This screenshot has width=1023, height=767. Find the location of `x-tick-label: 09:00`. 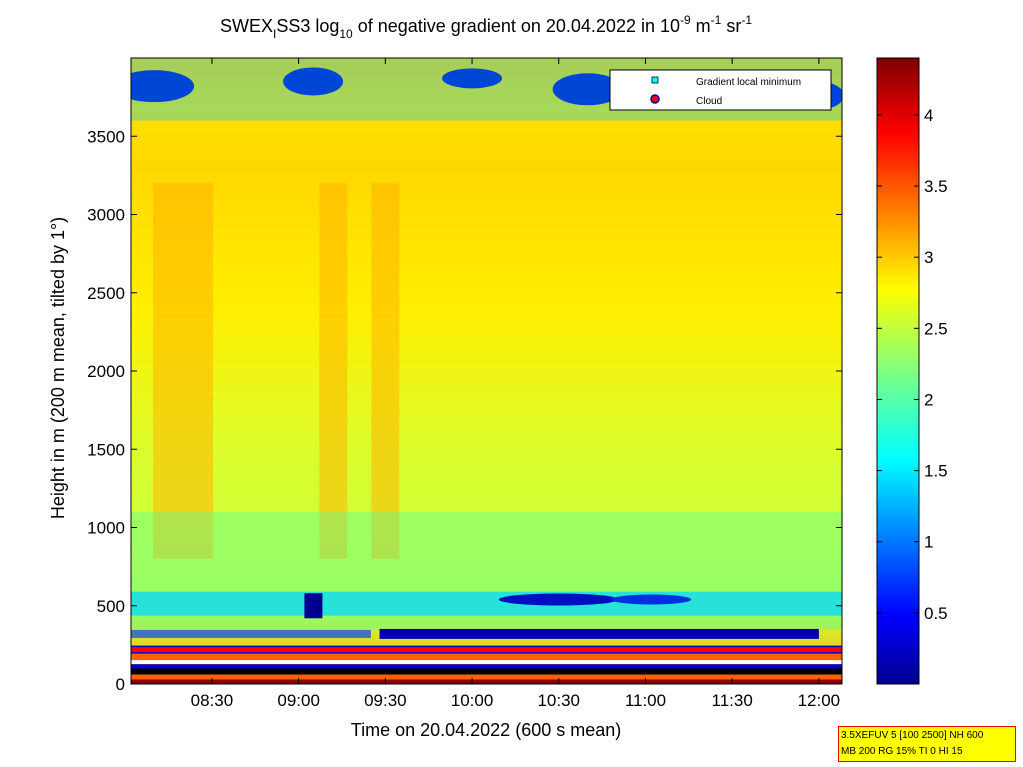

x-tick-label: 09:00 is located at coordinates (298, 700).